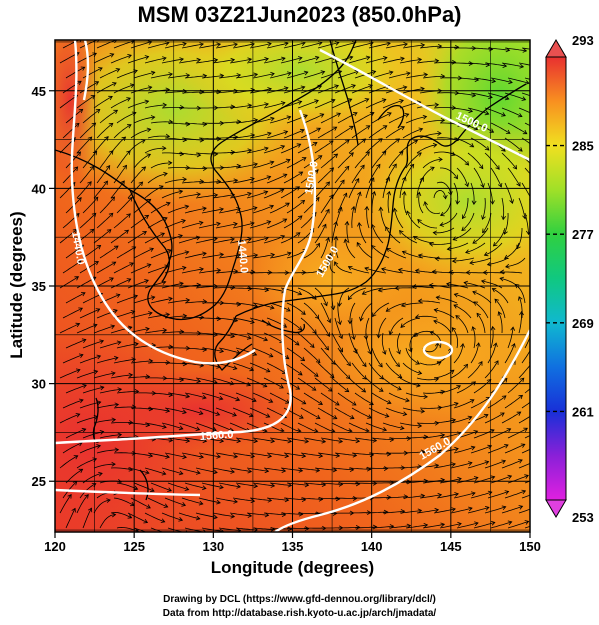  Describe the element at coordinates (78, 247) in the screenshot. I see `contour-label-1: 1440.0` at that location.